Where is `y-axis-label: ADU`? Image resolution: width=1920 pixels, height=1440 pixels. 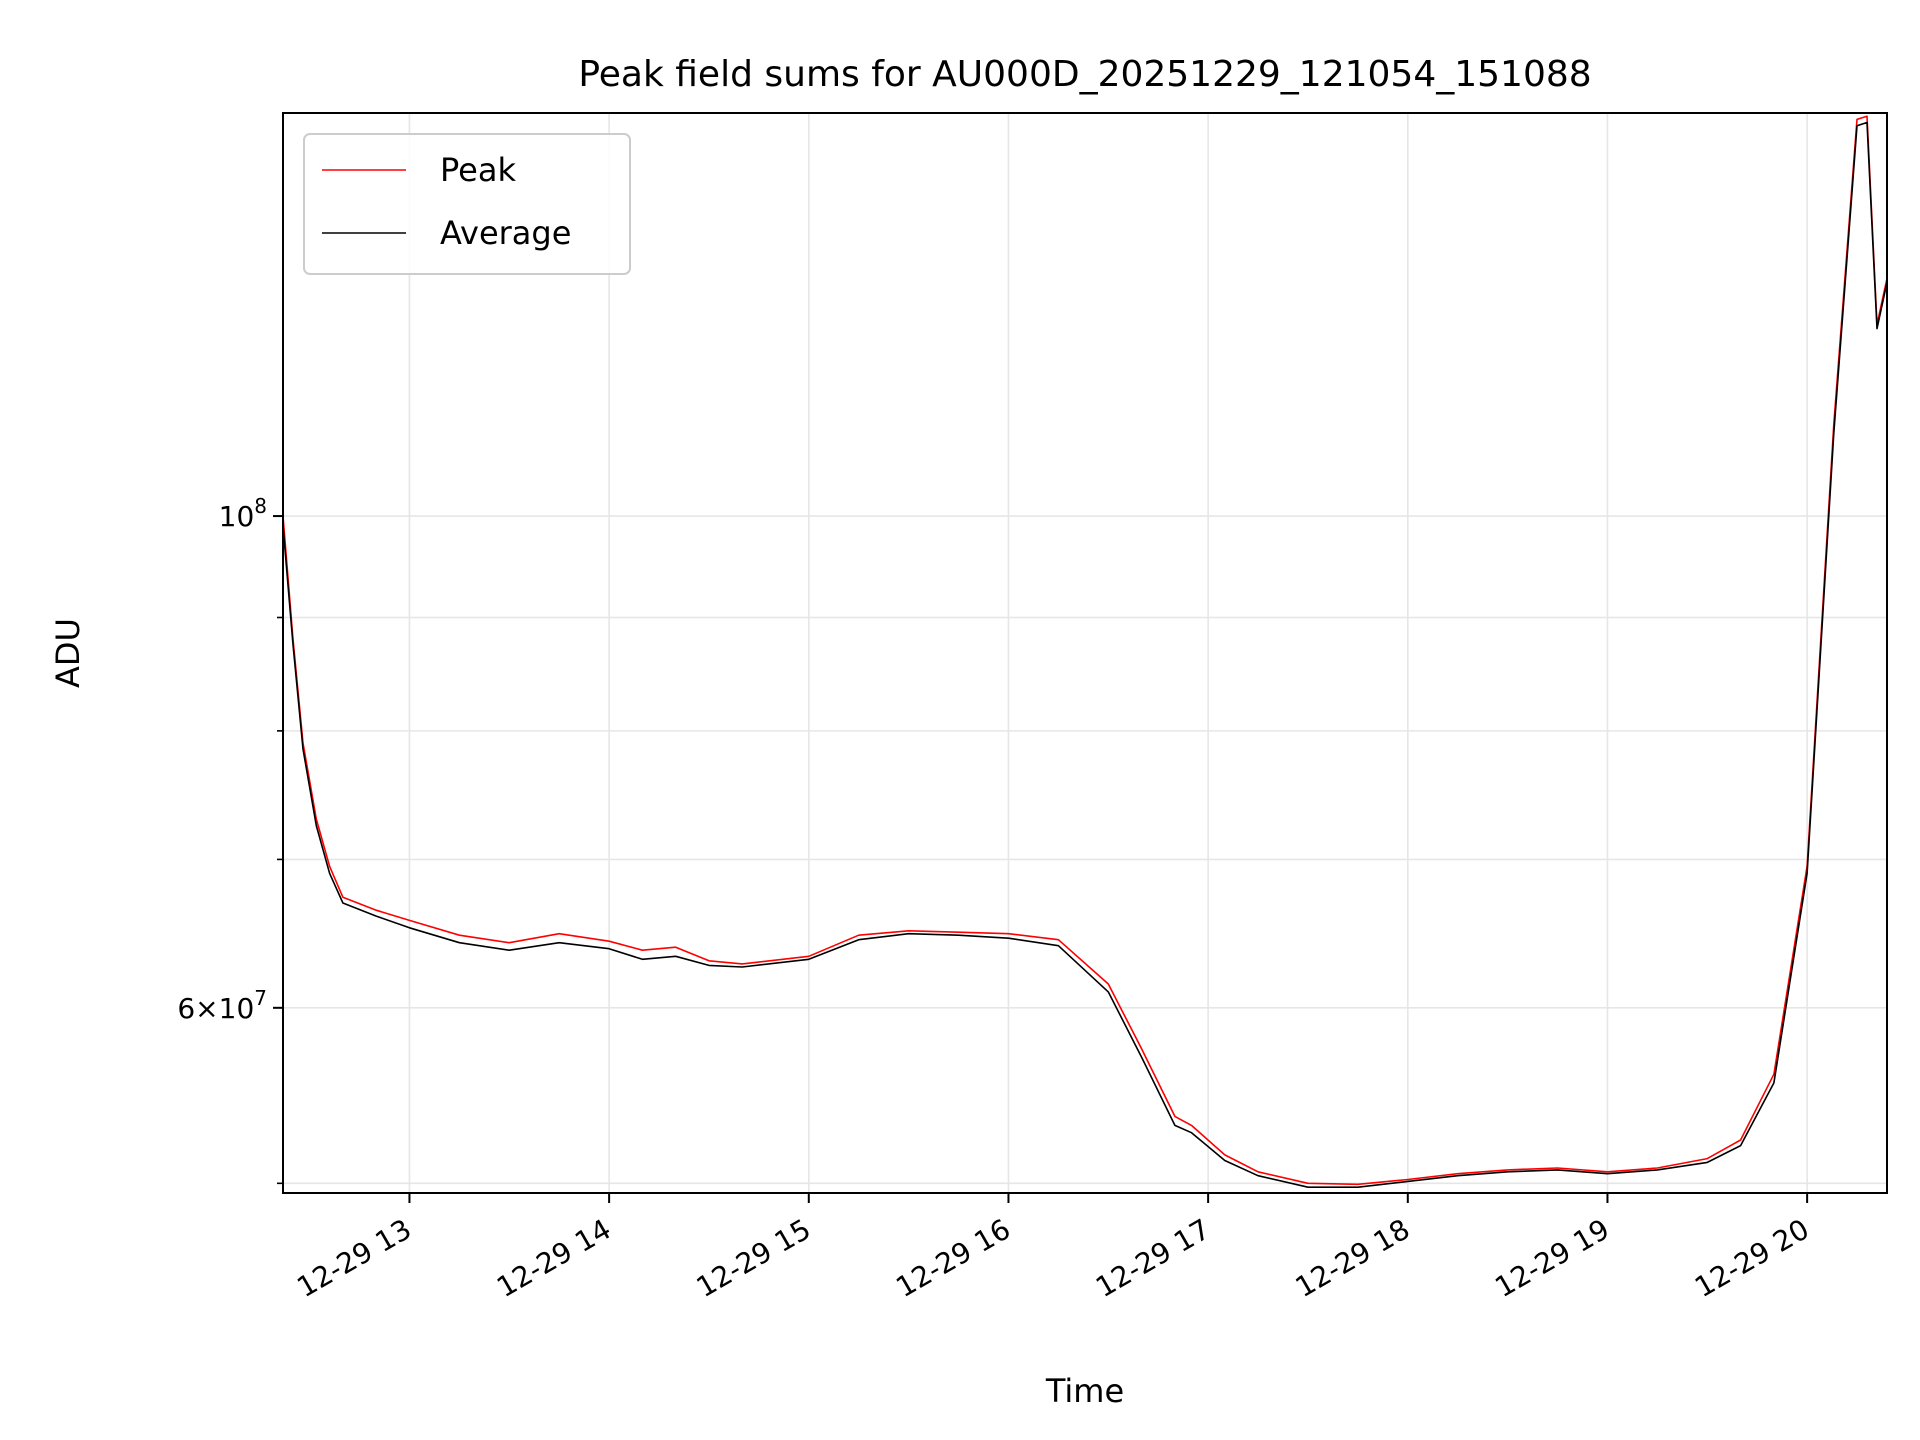
y-axis-label: ADU is located at coordinates (68, 653).